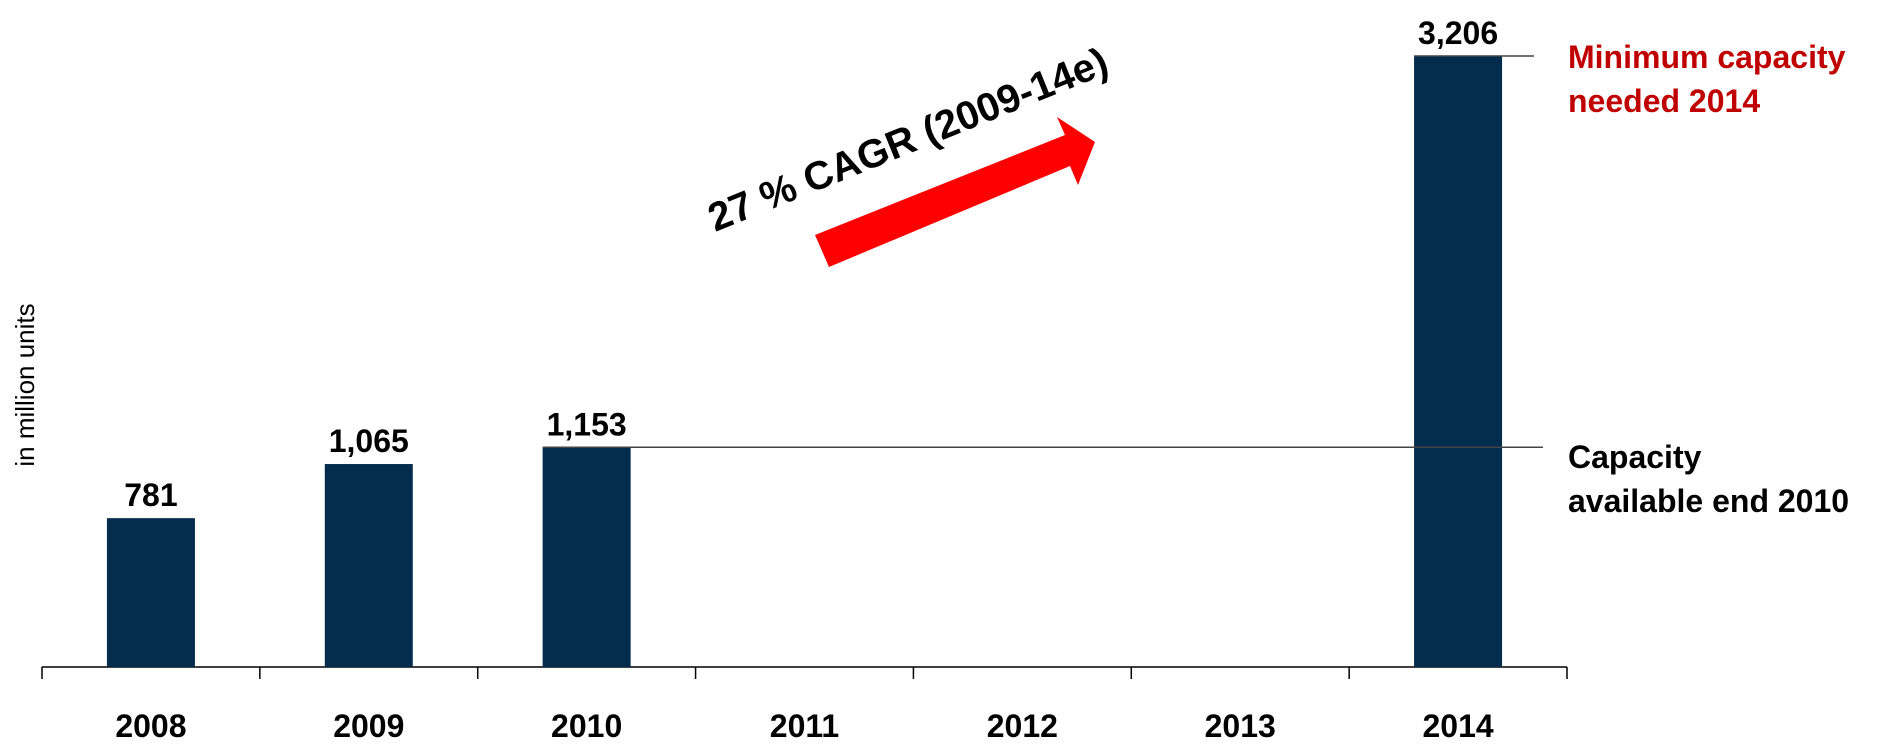 This screenshot has height=745, width=1897. Describe the element at coordinates (586, 724) in the screenshot. I see `x-tick-label: 2010` at that location.